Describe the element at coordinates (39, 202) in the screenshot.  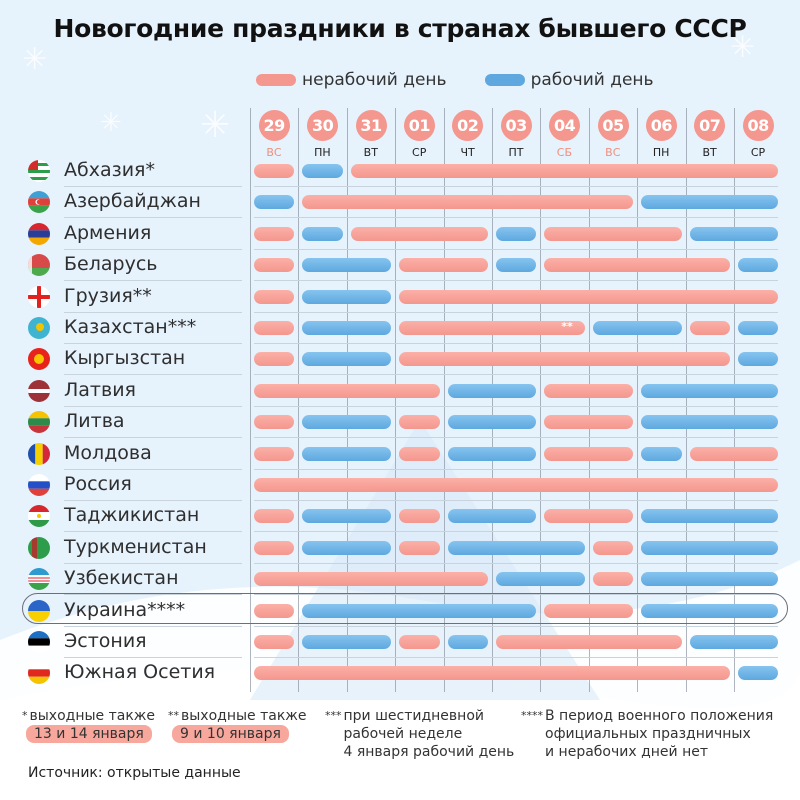
I see `azerbaijan-flag-icon` at that location.